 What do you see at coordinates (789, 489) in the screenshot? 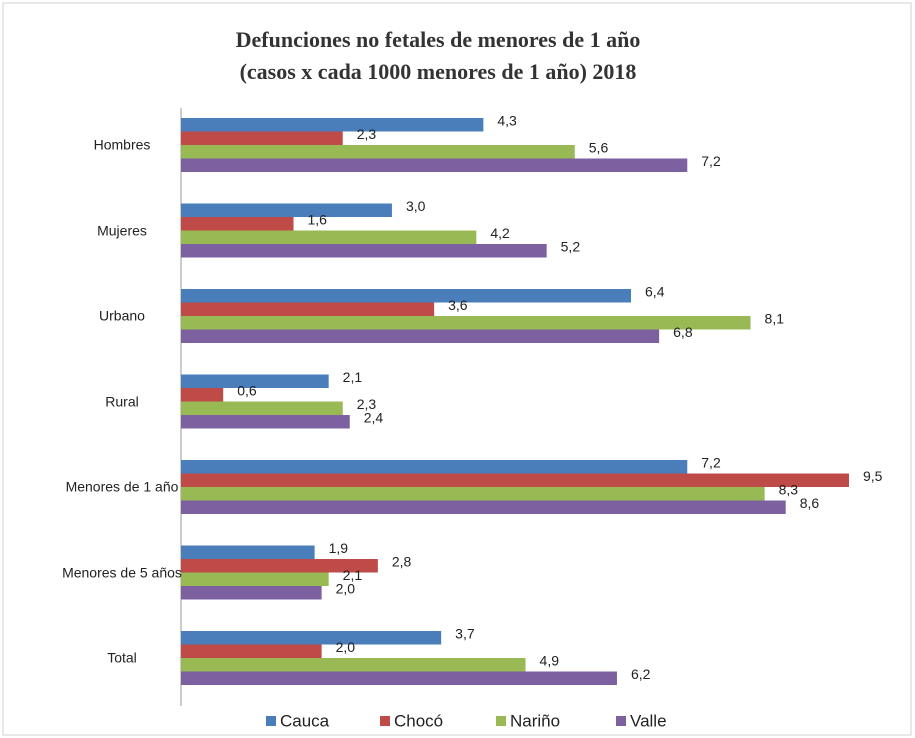
I see `data-label: 8,3` at bounding box center [789, 489].